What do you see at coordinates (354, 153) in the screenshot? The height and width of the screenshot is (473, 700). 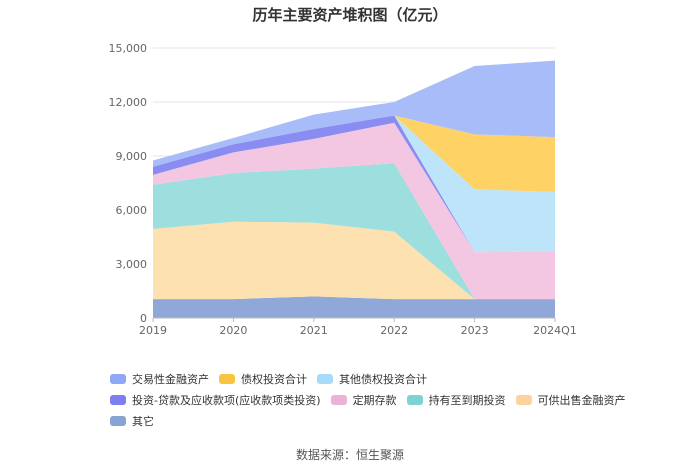 I see `area-债权投资合计` at bounding box center [354, 153].